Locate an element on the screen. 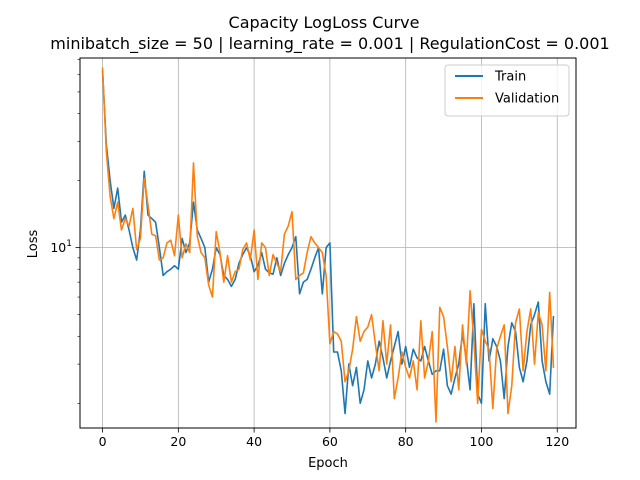 The image size is (640, 480). y-axis-label: Loss is located at coordinates (33, 244).